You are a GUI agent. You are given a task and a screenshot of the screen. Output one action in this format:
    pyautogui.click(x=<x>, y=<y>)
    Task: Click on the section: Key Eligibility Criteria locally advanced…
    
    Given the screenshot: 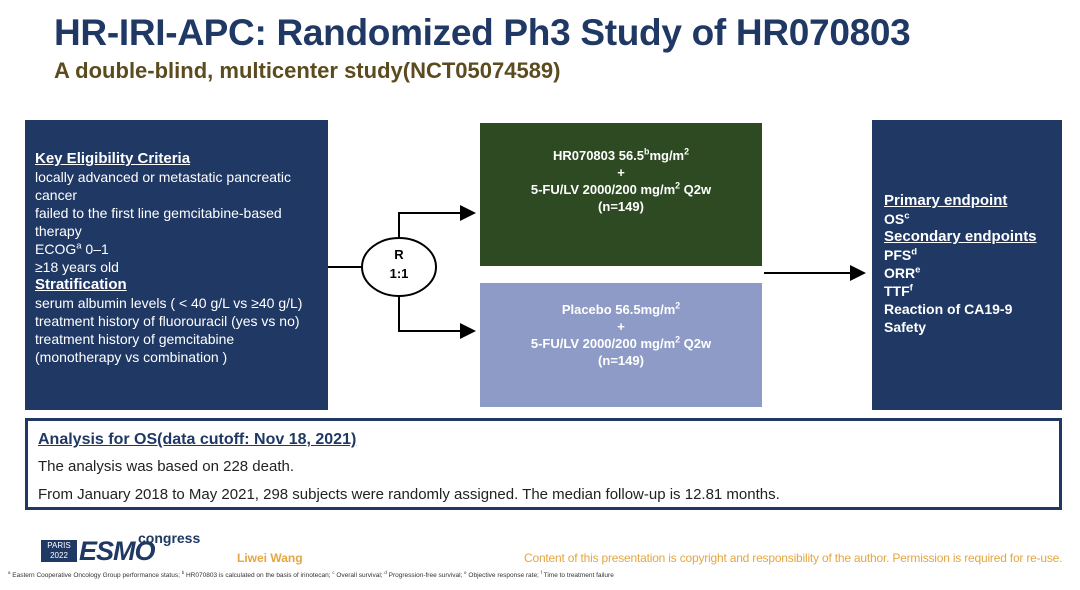 What is the action you would take?
    pyautogui.click(x=176, y=213)
    